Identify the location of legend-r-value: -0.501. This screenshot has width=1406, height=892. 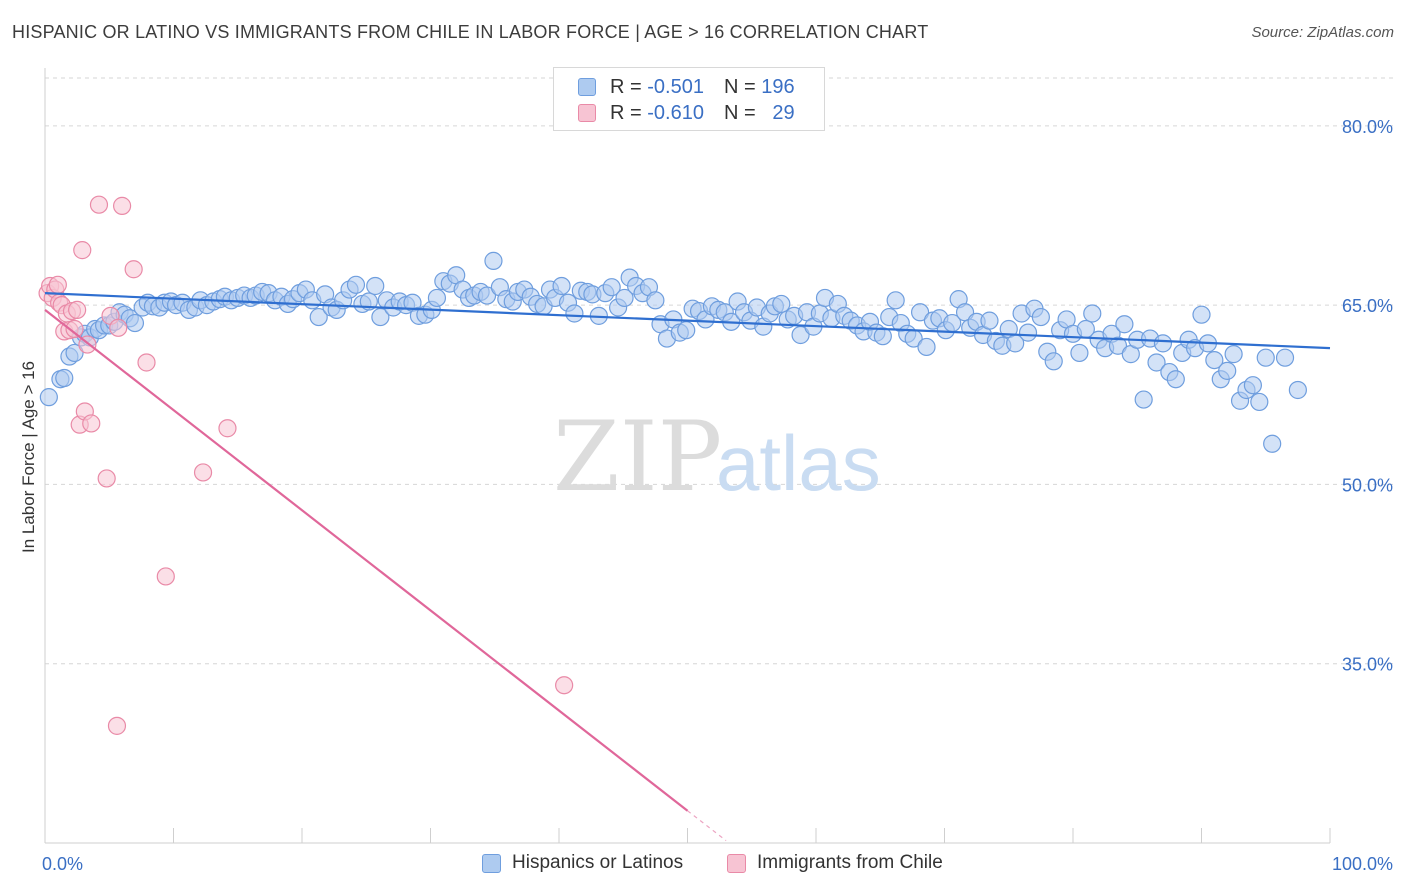
(675, 86).